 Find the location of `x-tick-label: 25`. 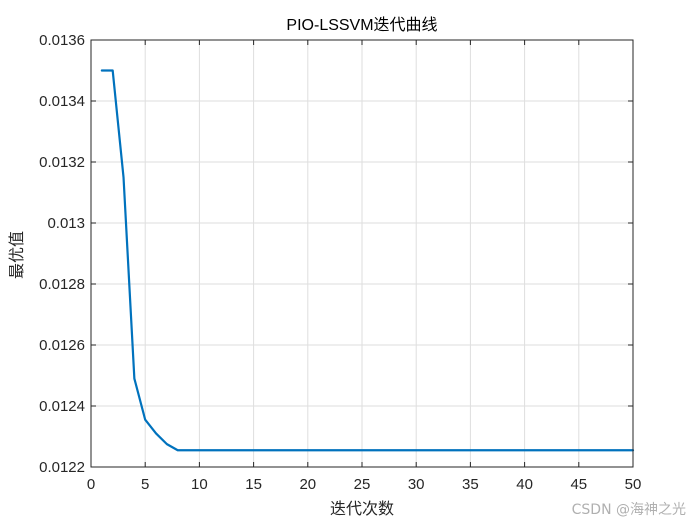

x-tick-label: 25 is located at coordinates (362, 484).